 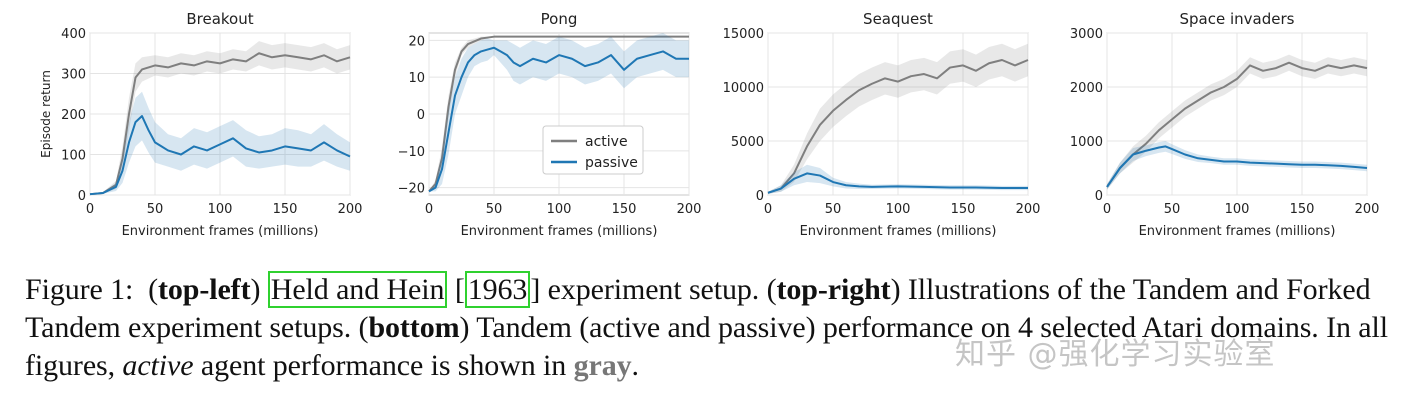 What do you see at coordinates (411, 189) in the screenshot?
I see `y-tick-label: −20` at bounding box center [411, 189].